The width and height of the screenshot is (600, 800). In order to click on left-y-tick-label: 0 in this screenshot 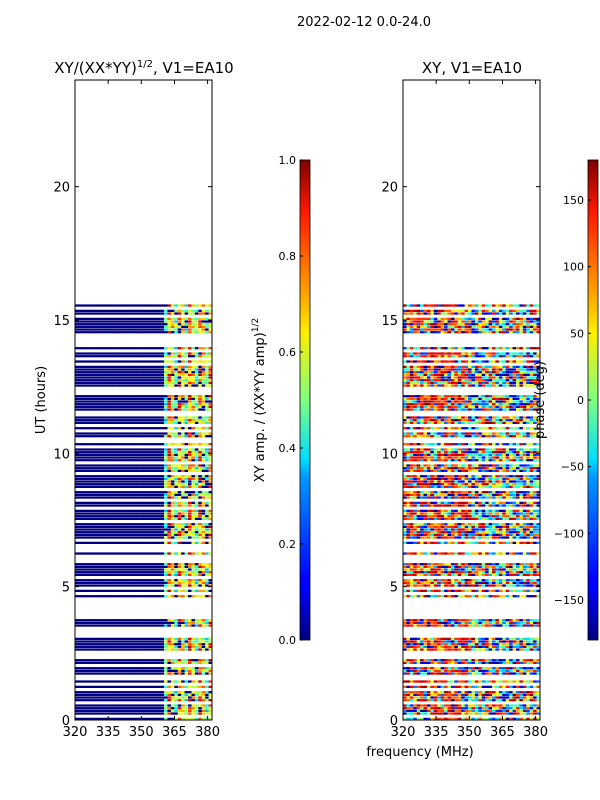, I will do `click(66, 721)`.